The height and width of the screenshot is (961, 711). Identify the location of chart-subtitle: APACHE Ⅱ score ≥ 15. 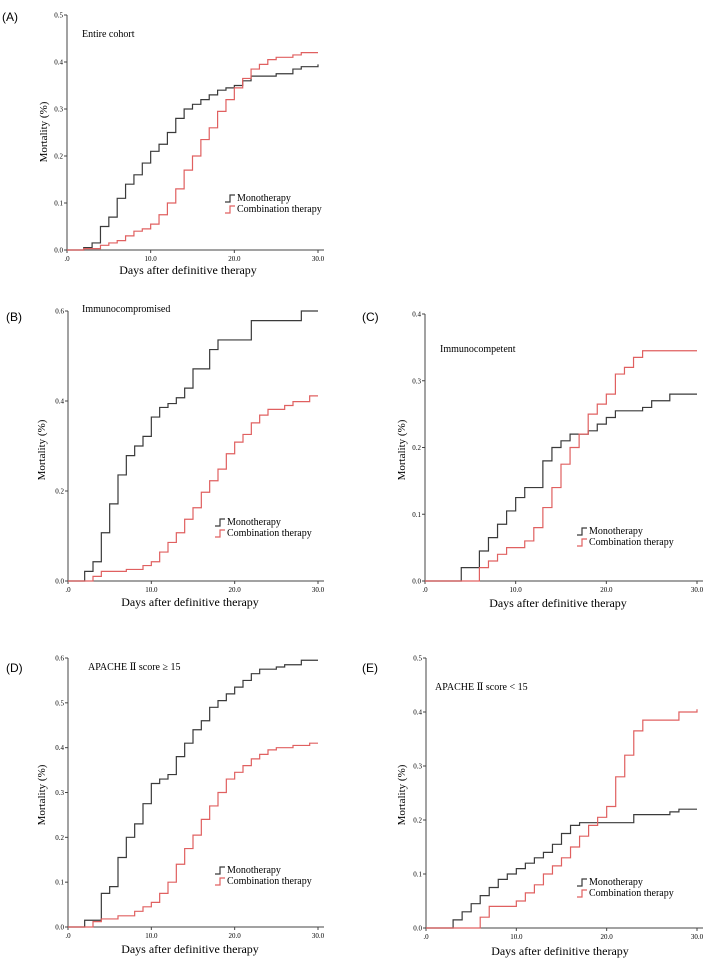
(134, 667).